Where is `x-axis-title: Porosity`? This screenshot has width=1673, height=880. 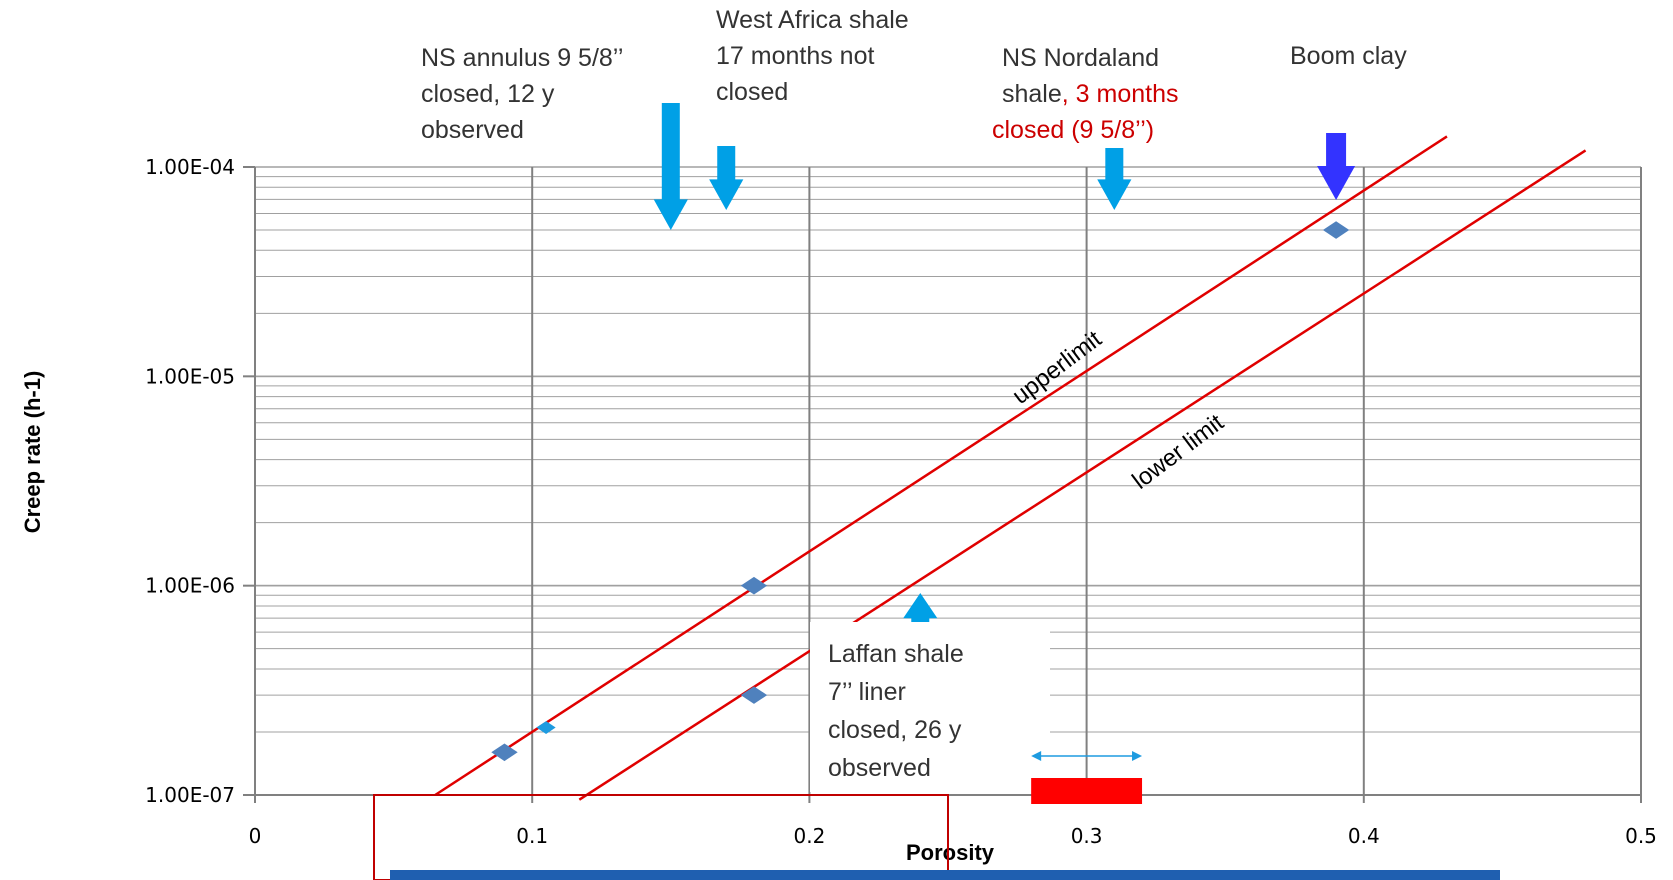
x-axis-title: Porosity is located at coordinates (950, 852).